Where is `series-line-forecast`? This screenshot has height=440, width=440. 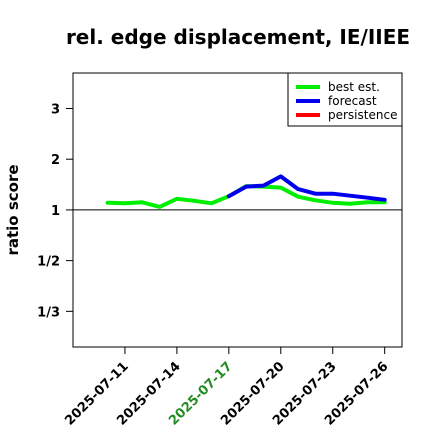 series-line-forecast is located at coordinates (306, 188).